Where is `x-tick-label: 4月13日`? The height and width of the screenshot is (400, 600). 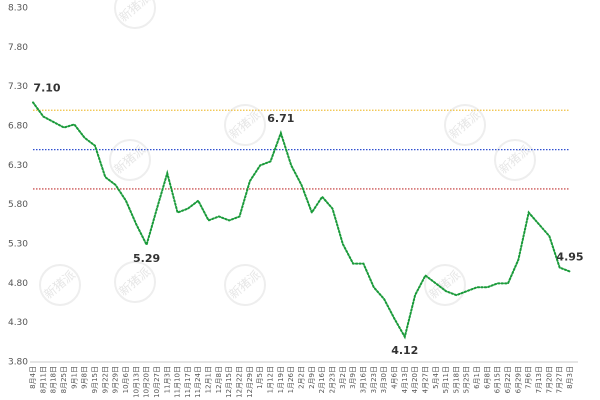
x-tick-label: 4月13日 is located at coordinates (405, 379).